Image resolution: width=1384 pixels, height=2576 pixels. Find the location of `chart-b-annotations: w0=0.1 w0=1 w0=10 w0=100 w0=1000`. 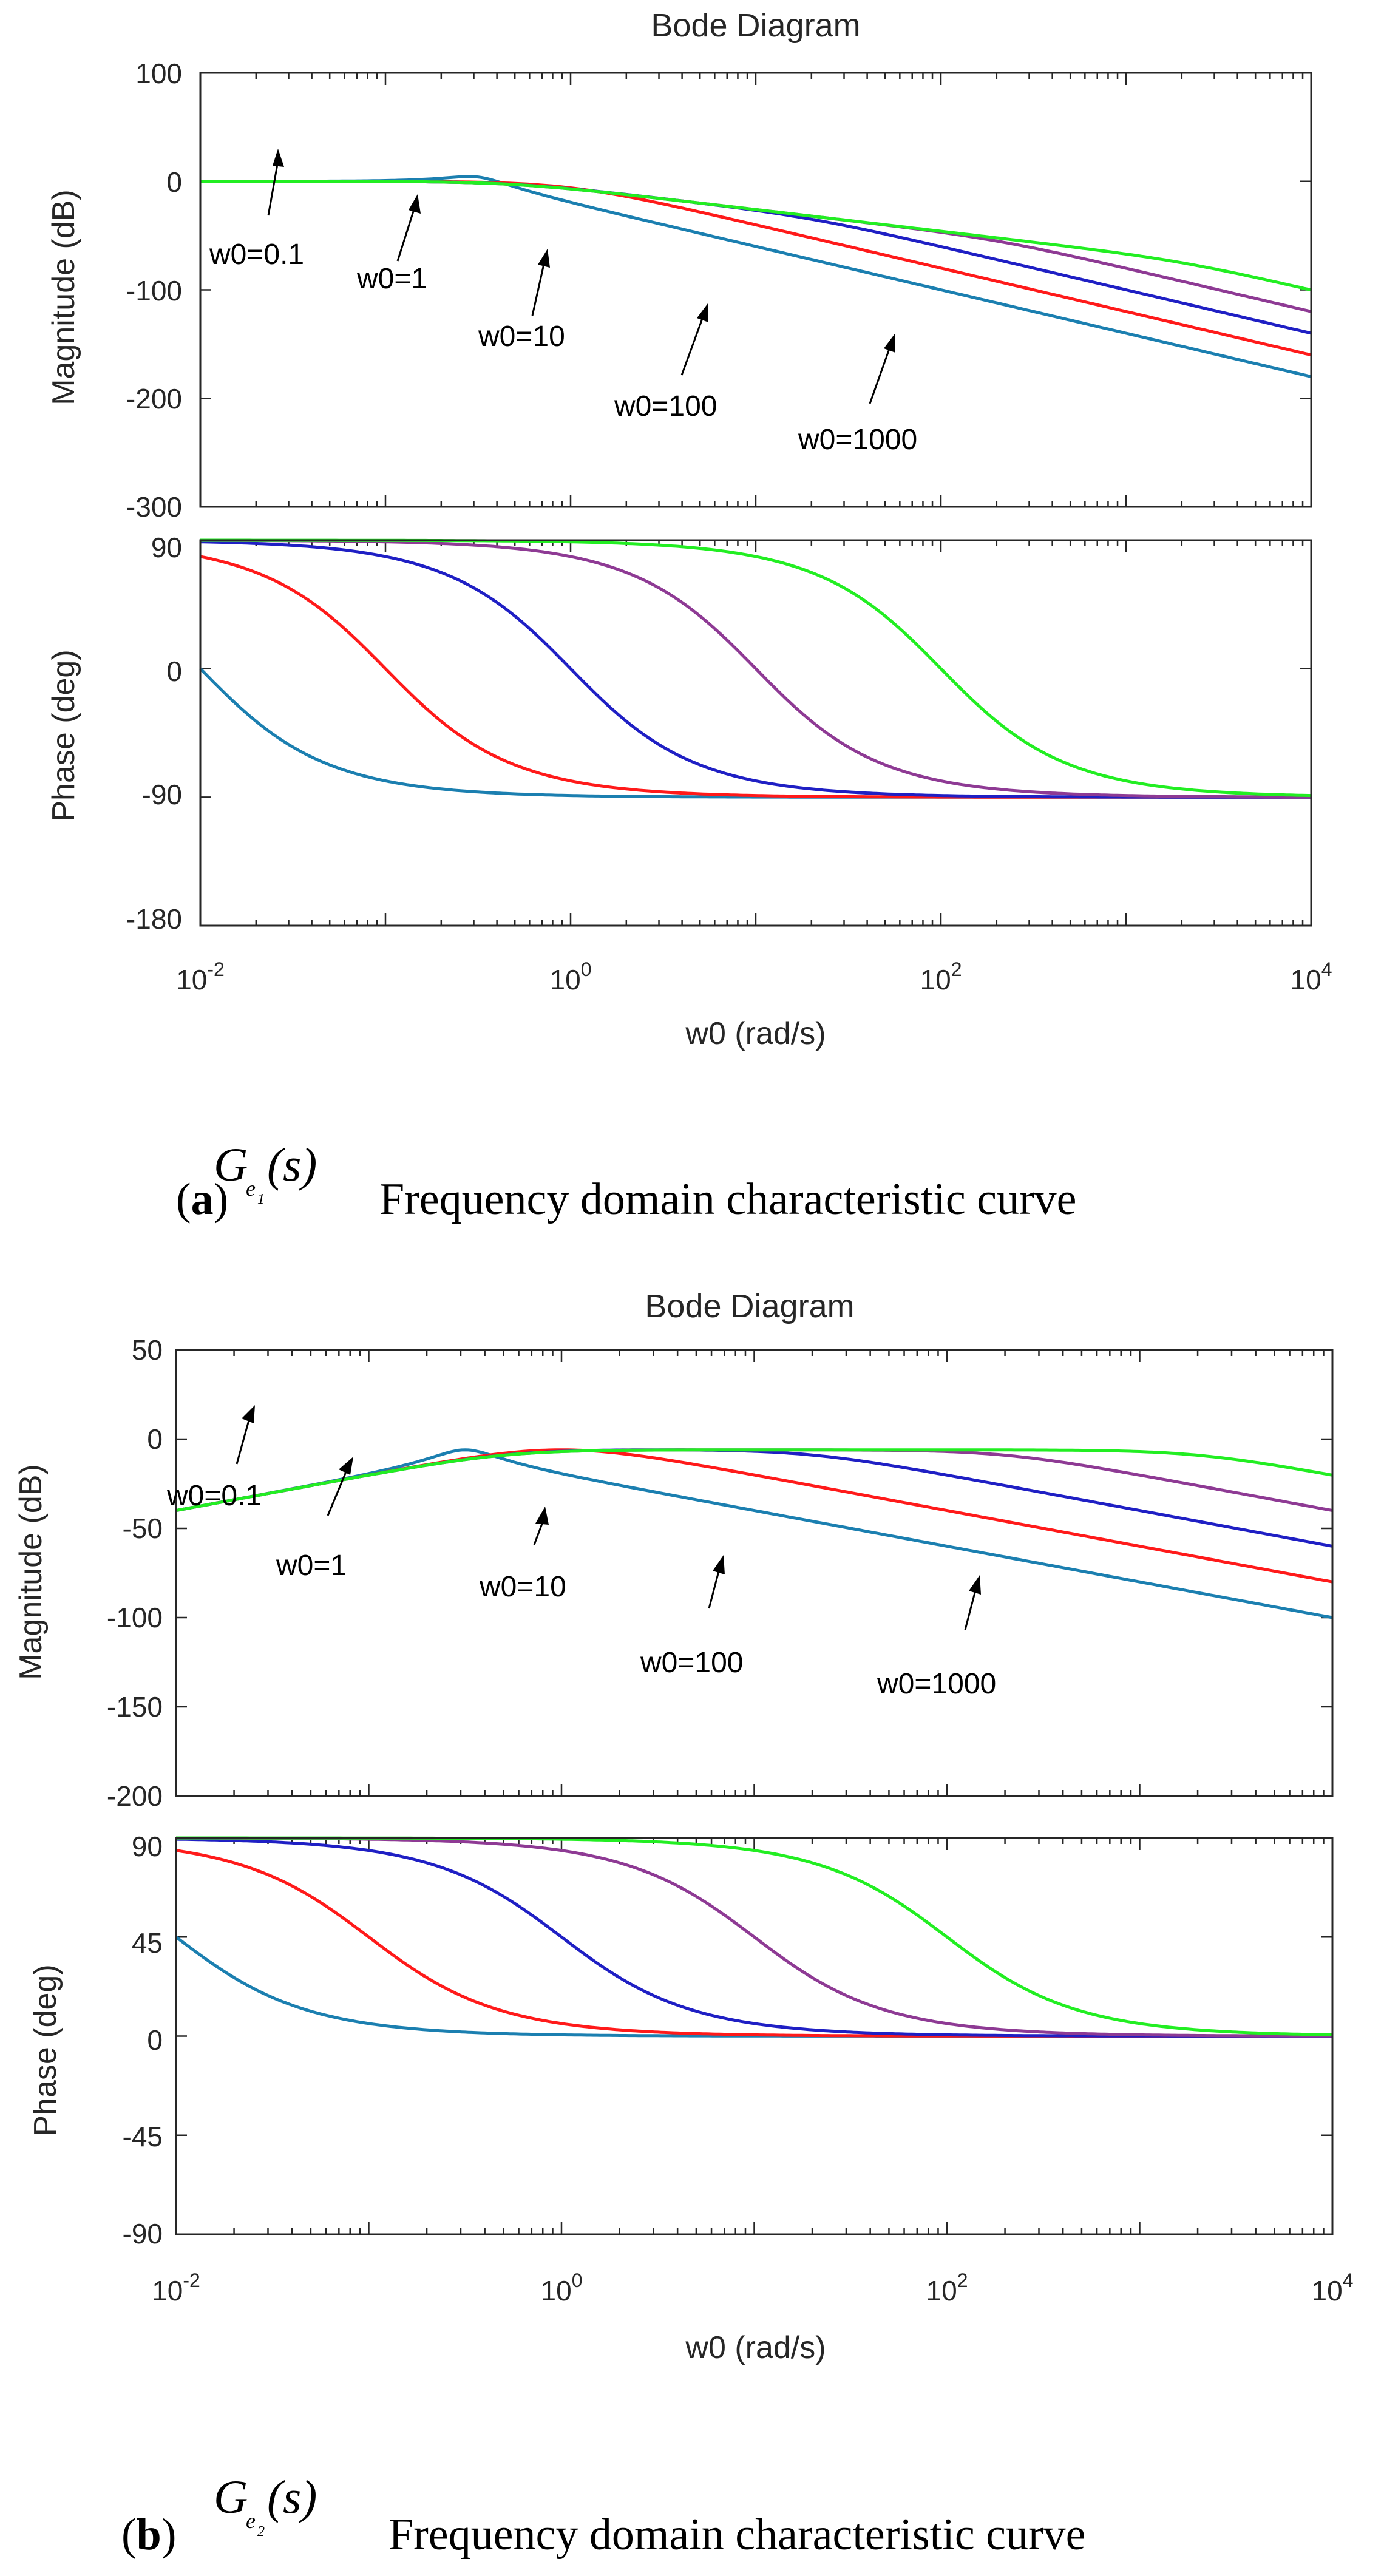

chart-b-annotations: w0=0.1 w0=1 w0=10 w0=100 w0=1000 is located at coordinates (581, 1553).